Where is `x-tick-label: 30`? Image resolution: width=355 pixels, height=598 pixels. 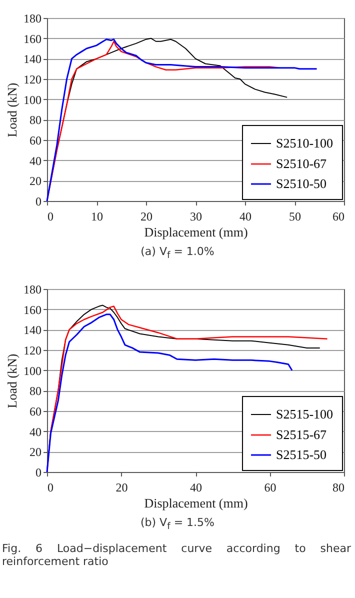
x-tick-label: 30 is located at coordinates (196, 217).